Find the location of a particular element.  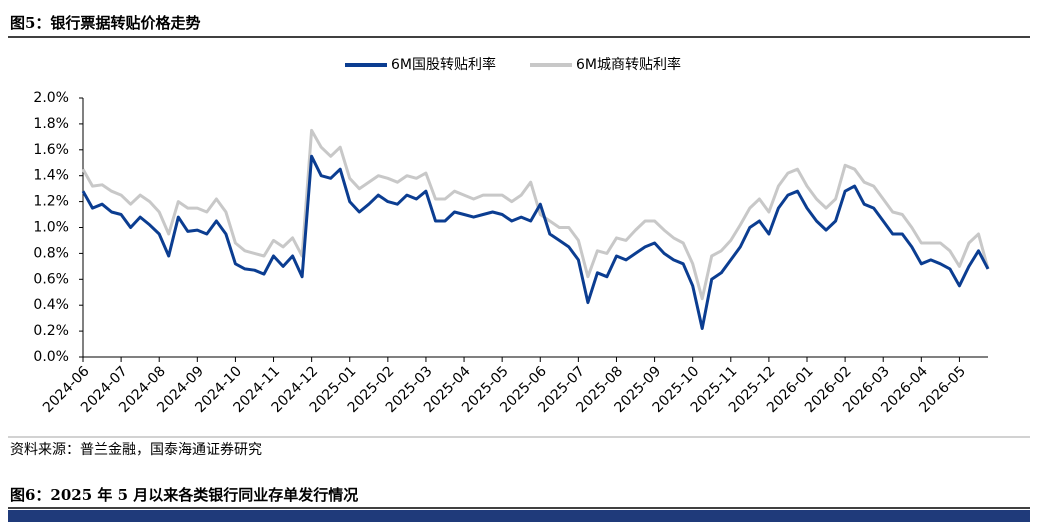

y-tick-label: 0.4% is located at coordinates (51, 305).